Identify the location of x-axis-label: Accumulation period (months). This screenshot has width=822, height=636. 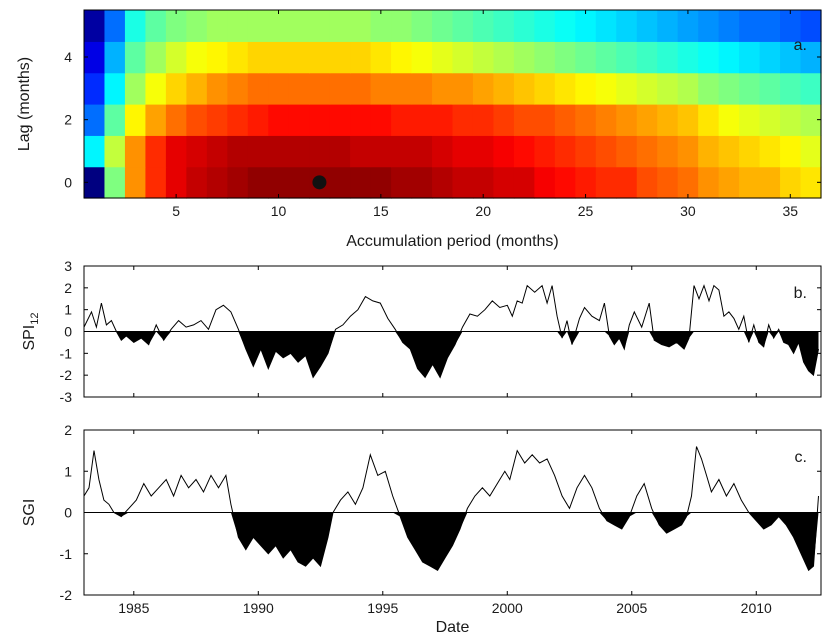
(452, 241).